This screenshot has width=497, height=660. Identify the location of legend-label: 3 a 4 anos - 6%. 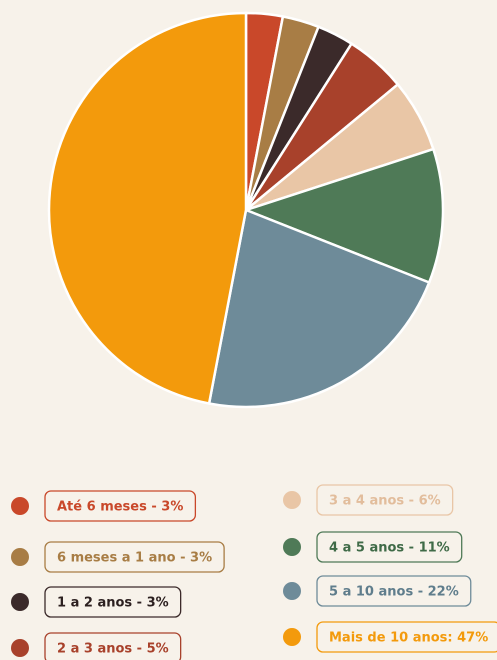
(385, 501).